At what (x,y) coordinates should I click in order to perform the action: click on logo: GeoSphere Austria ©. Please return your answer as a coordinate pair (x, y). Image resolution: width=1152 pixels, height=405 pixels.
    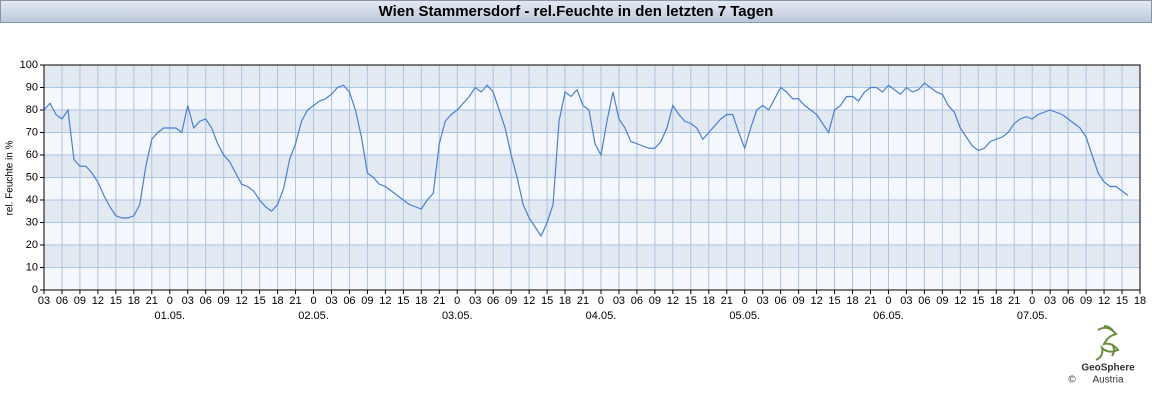
    Looking at the image, I should click on (1101, 355).